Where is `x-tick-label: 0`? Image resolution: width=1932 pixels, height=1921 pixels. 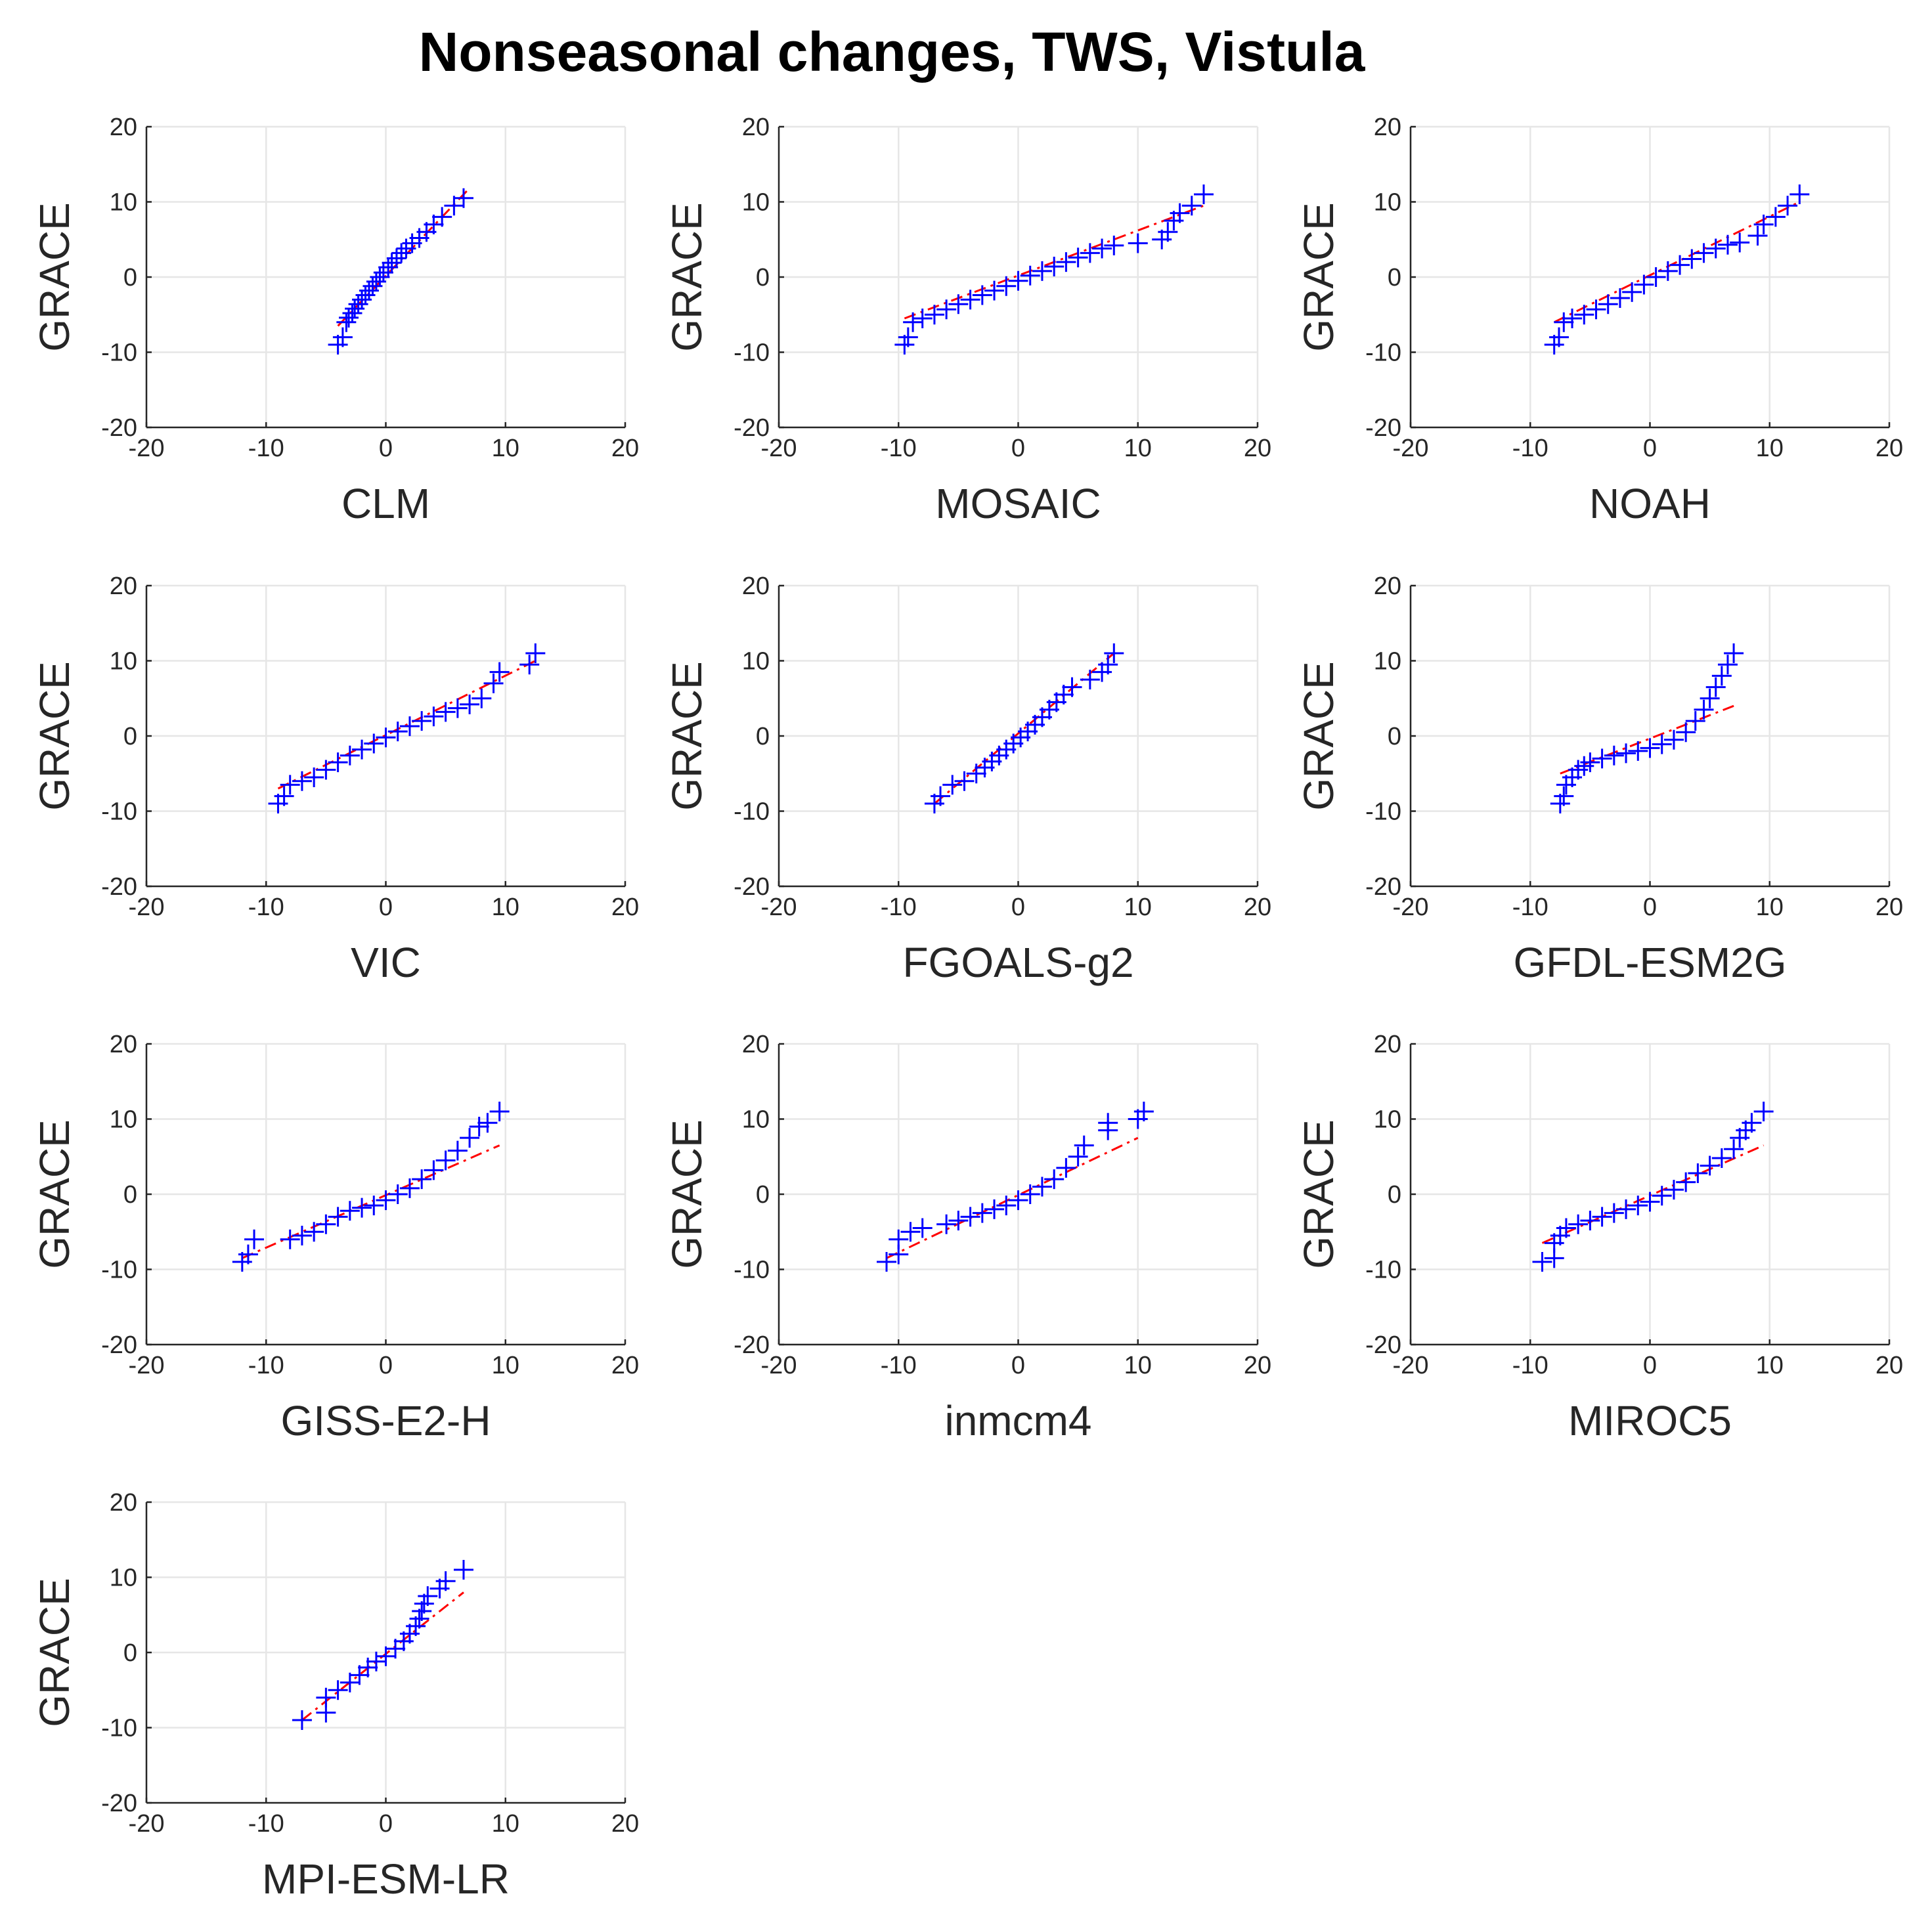 x-tick-label: 0 is located at coordinates (386, 1365).